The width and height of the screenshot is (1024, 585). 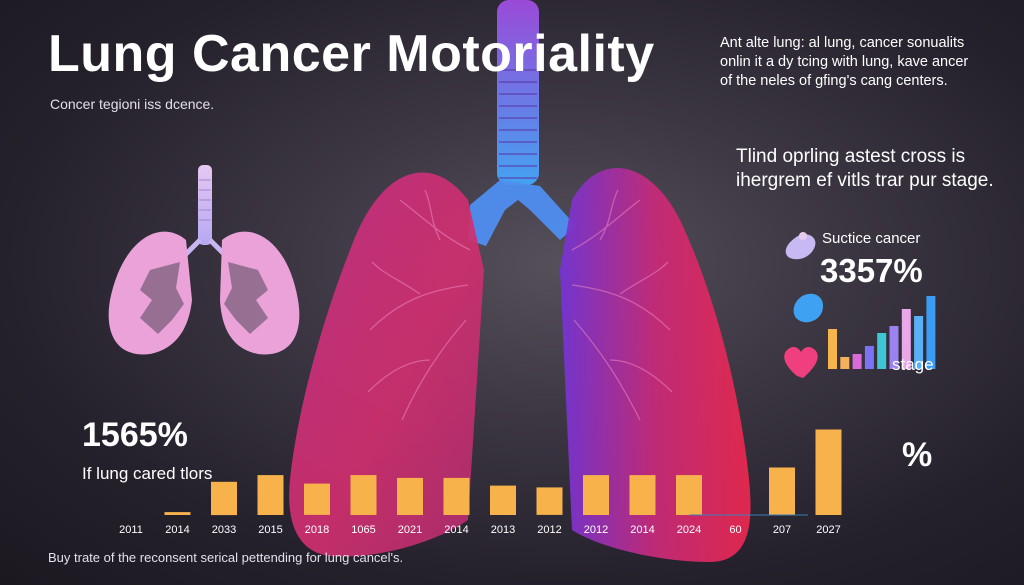 What do you see at coordinates (503, 530) in the screenshot?
I see `x-tick-label-8: 2013` at bounding box center [503, 530].